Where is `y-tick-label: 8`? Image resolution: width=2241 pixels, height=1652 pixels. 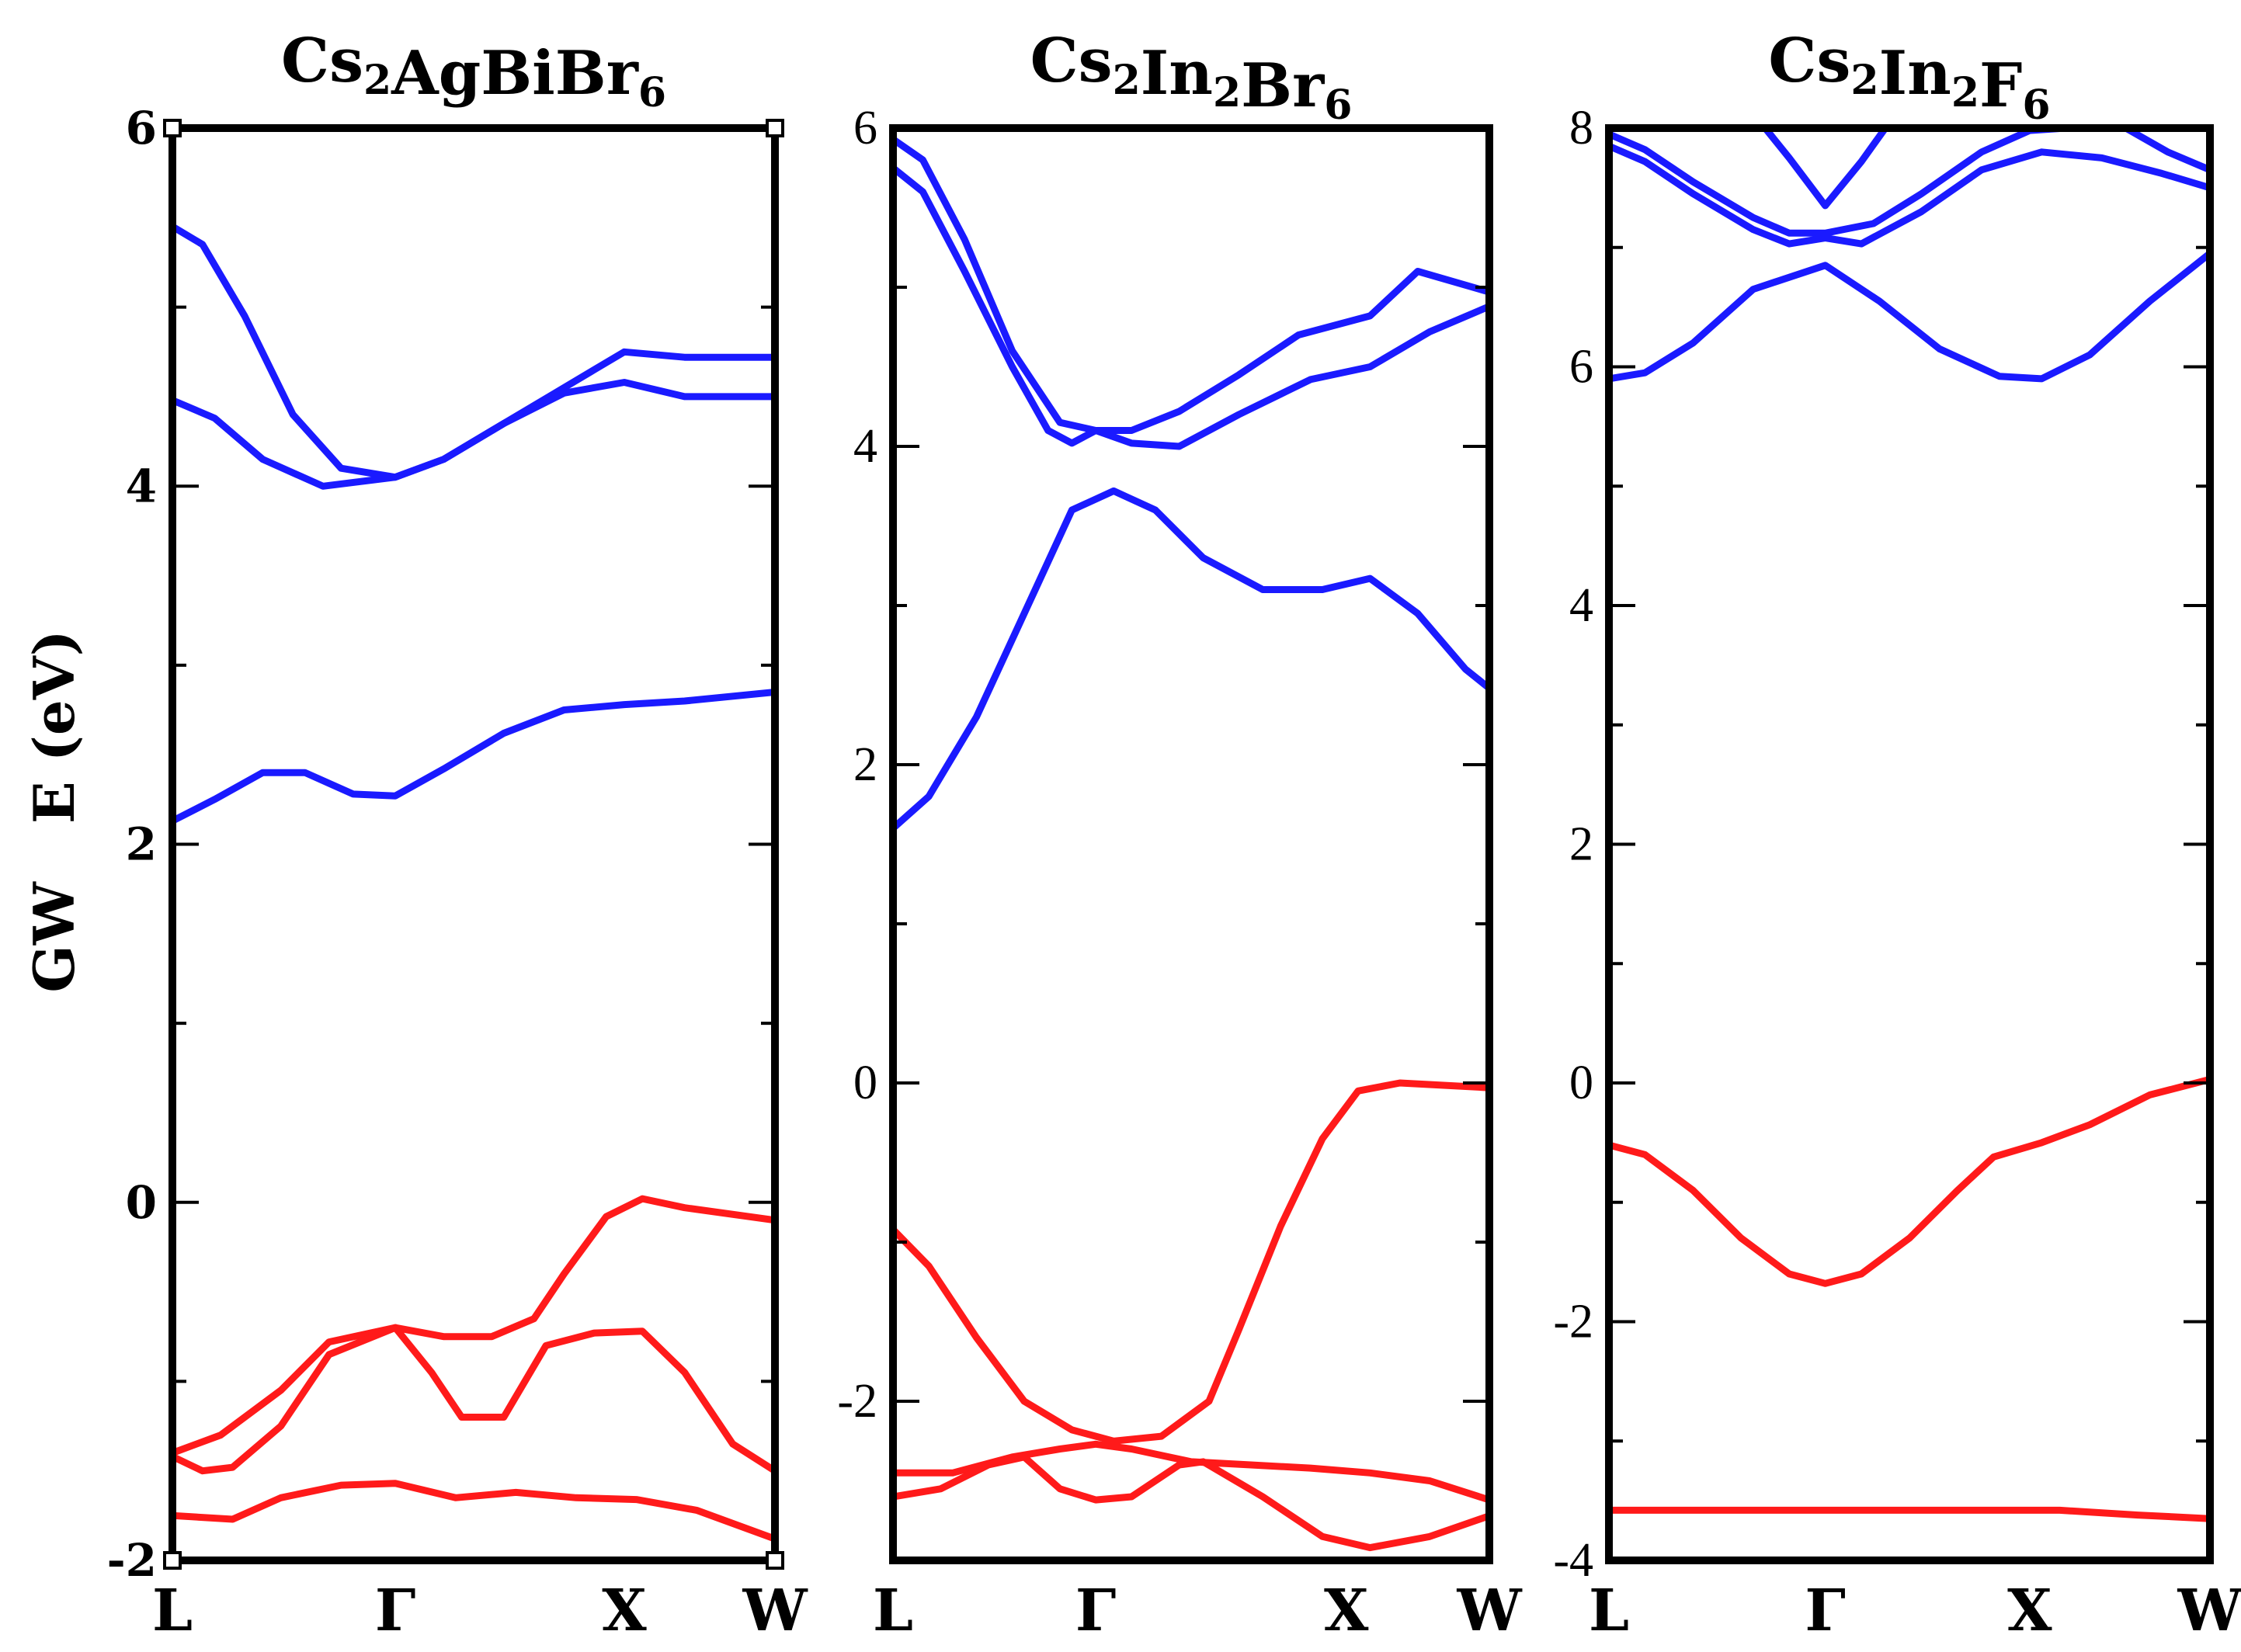 y-tick-label: 8 is located at coordinates (1581, 128).